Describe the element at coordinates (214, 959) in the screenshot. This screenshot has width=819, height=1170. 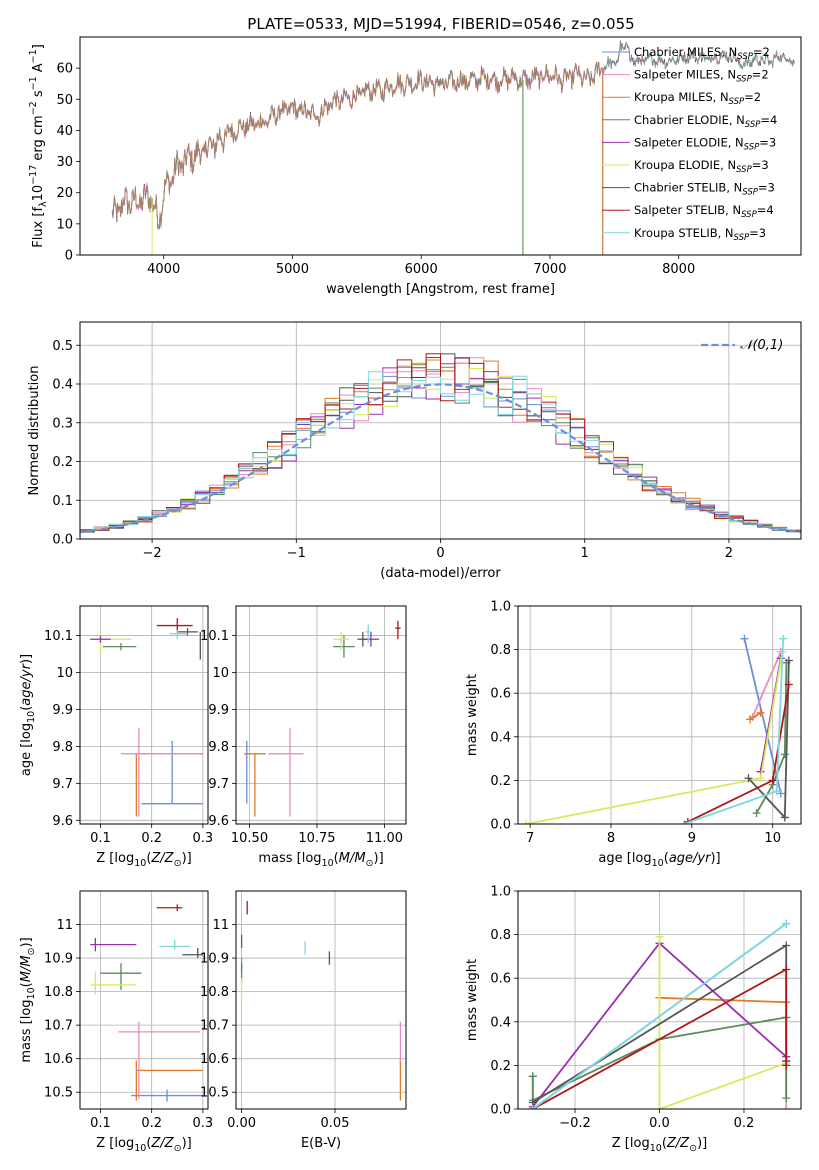
I see `y-tick-label: 10.9` at that location.